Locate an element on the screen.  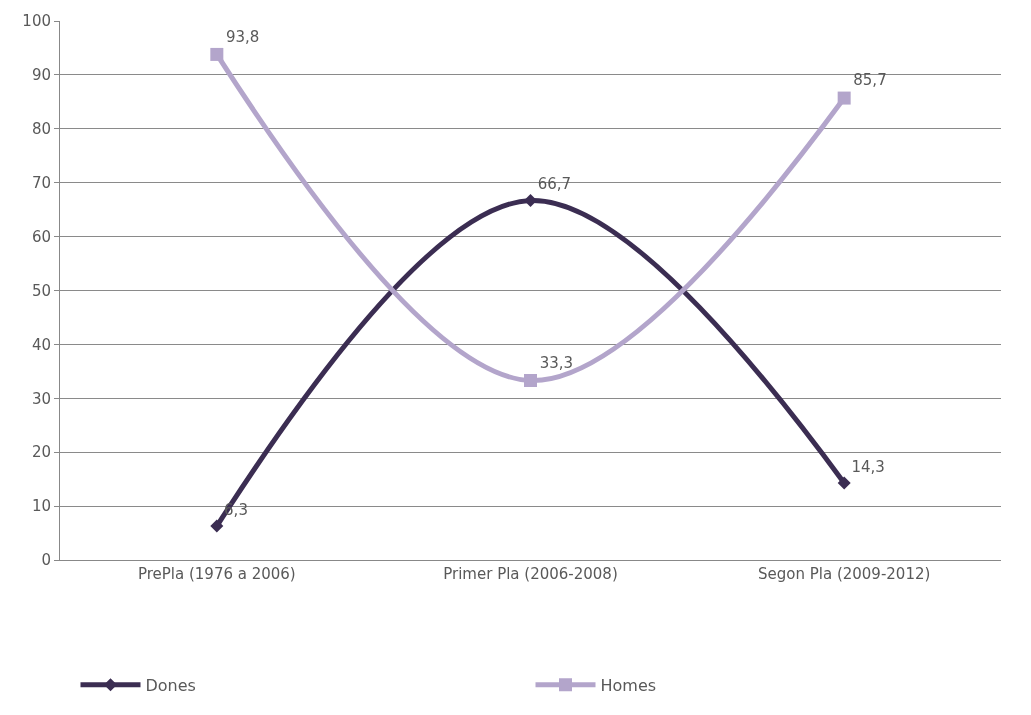
data-label: 33,3 is located at coordinates (556, 362).